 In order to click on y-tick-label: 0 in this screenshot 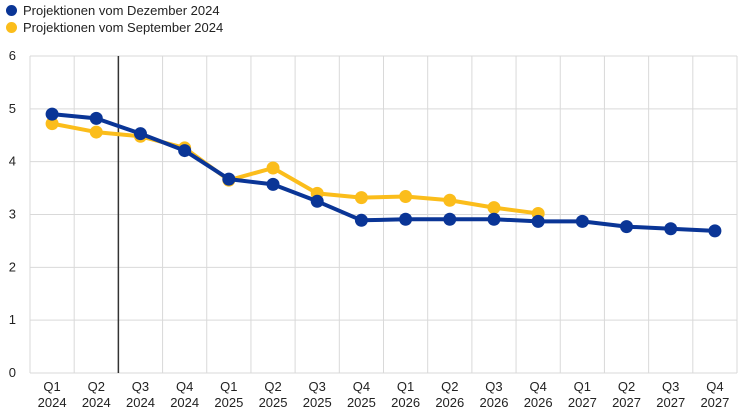, I will do `click(12, 372)`.